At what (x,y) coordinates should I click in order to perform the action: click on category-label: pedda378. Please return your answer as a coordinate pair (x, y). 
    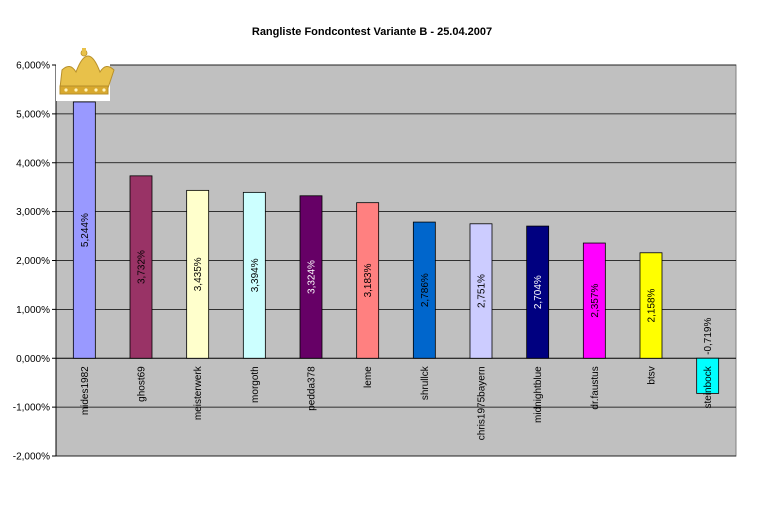
    Looking at the image, I should click on (312, 388).